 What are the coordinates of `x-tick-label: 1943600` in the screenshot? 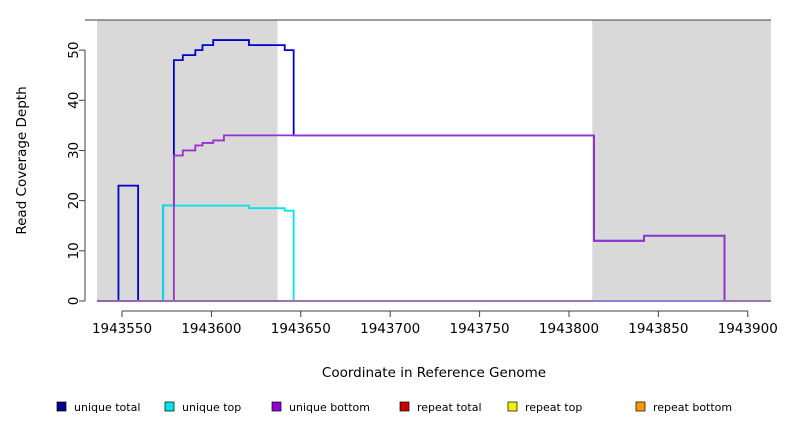 It's located at (211, 329).